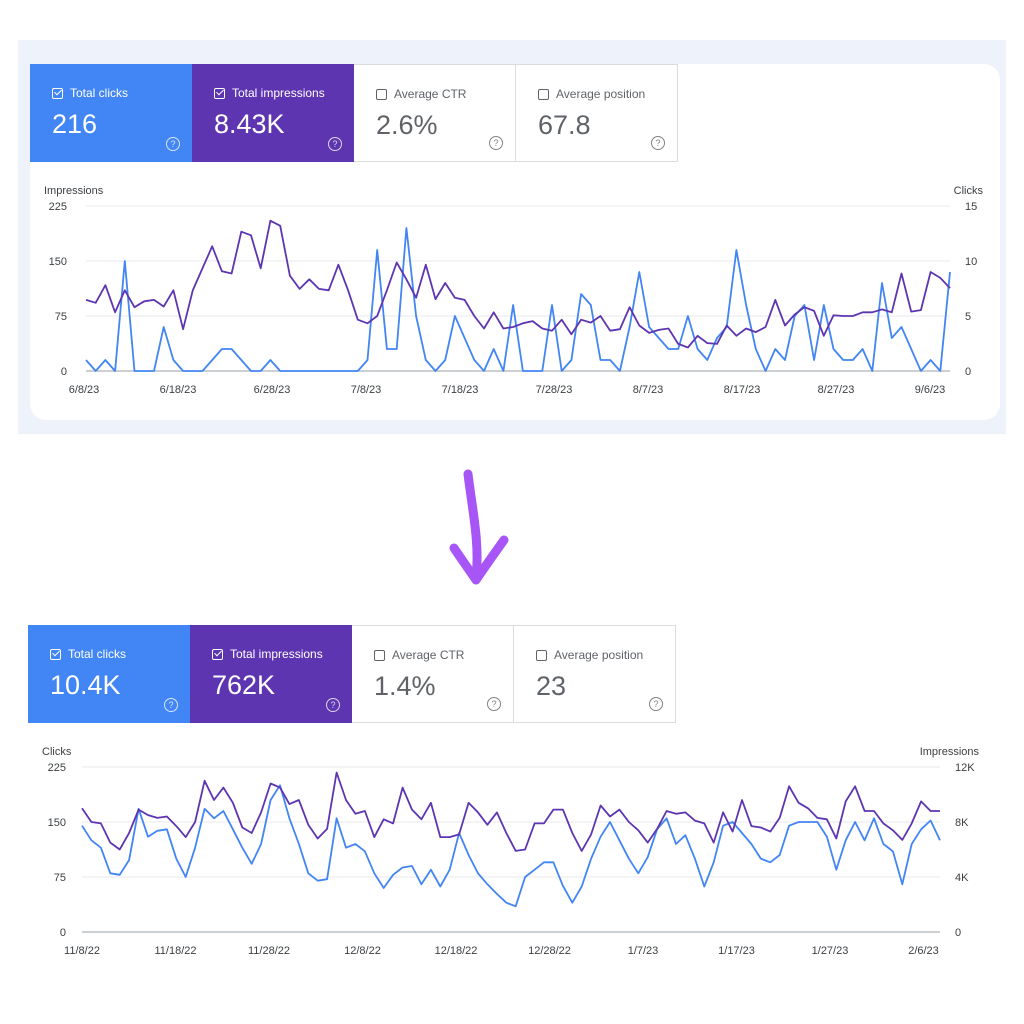 The image size is (1024, 1024). Describe the element at coordinates (554, 390) in the screenshot. I see `x-axis-tick-label: 7/28/23` at that location.